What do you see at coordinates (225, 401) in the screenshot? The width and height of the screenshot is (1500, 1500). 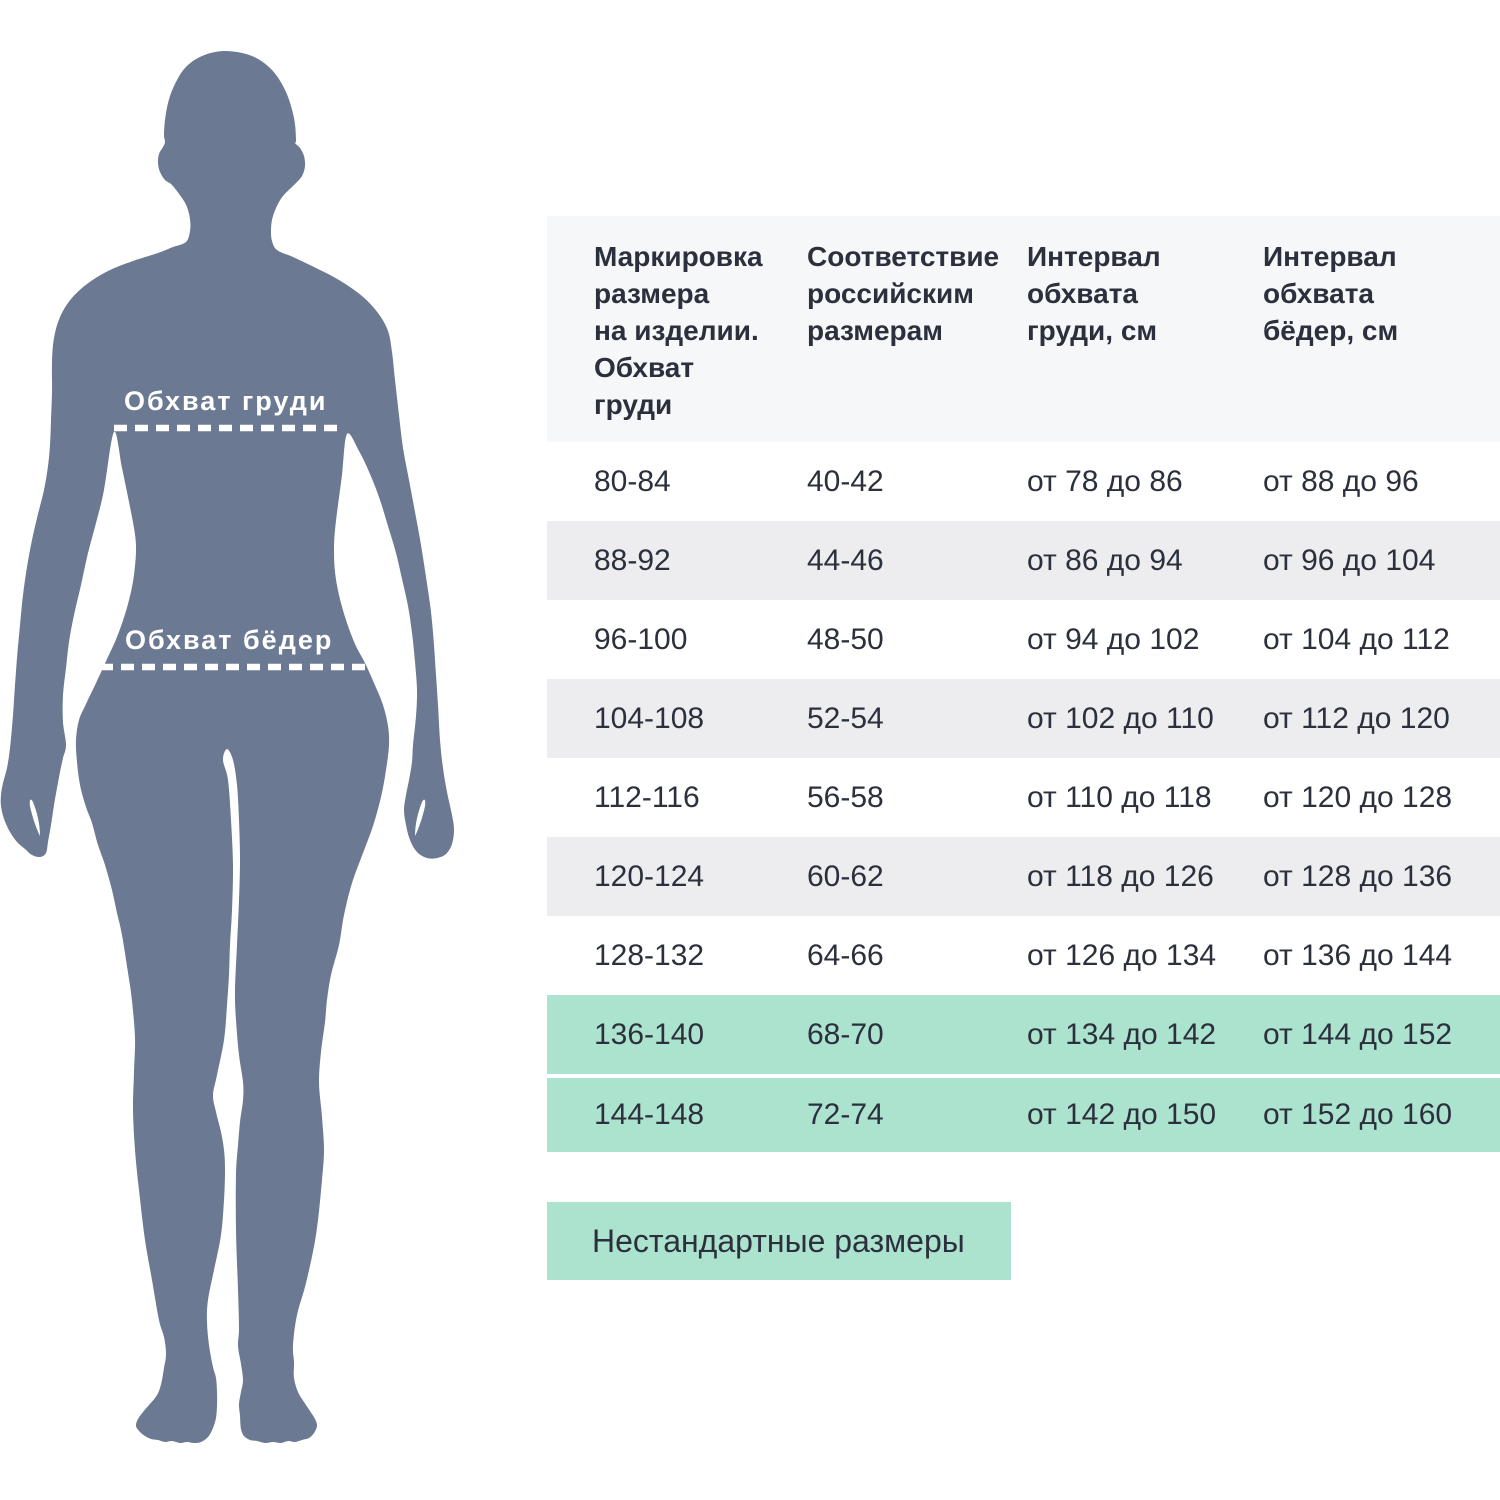 I see `svg-text: Обхват груди` at bounding box center [225, 401].